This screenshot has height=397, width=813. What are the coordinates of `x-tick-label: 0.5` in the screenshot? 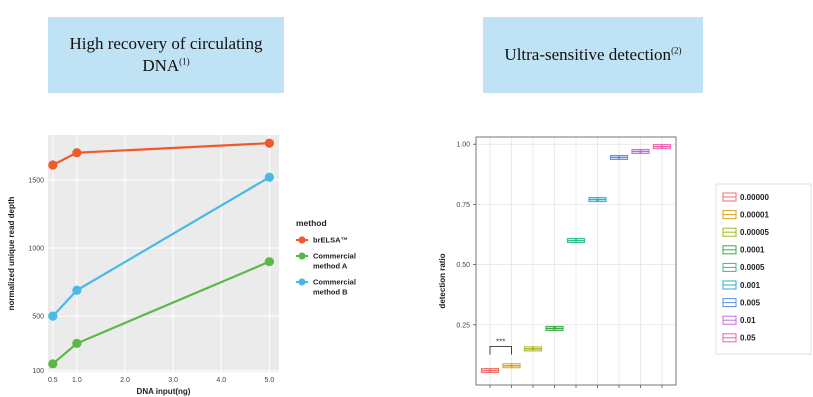 It's located at (53, 380).